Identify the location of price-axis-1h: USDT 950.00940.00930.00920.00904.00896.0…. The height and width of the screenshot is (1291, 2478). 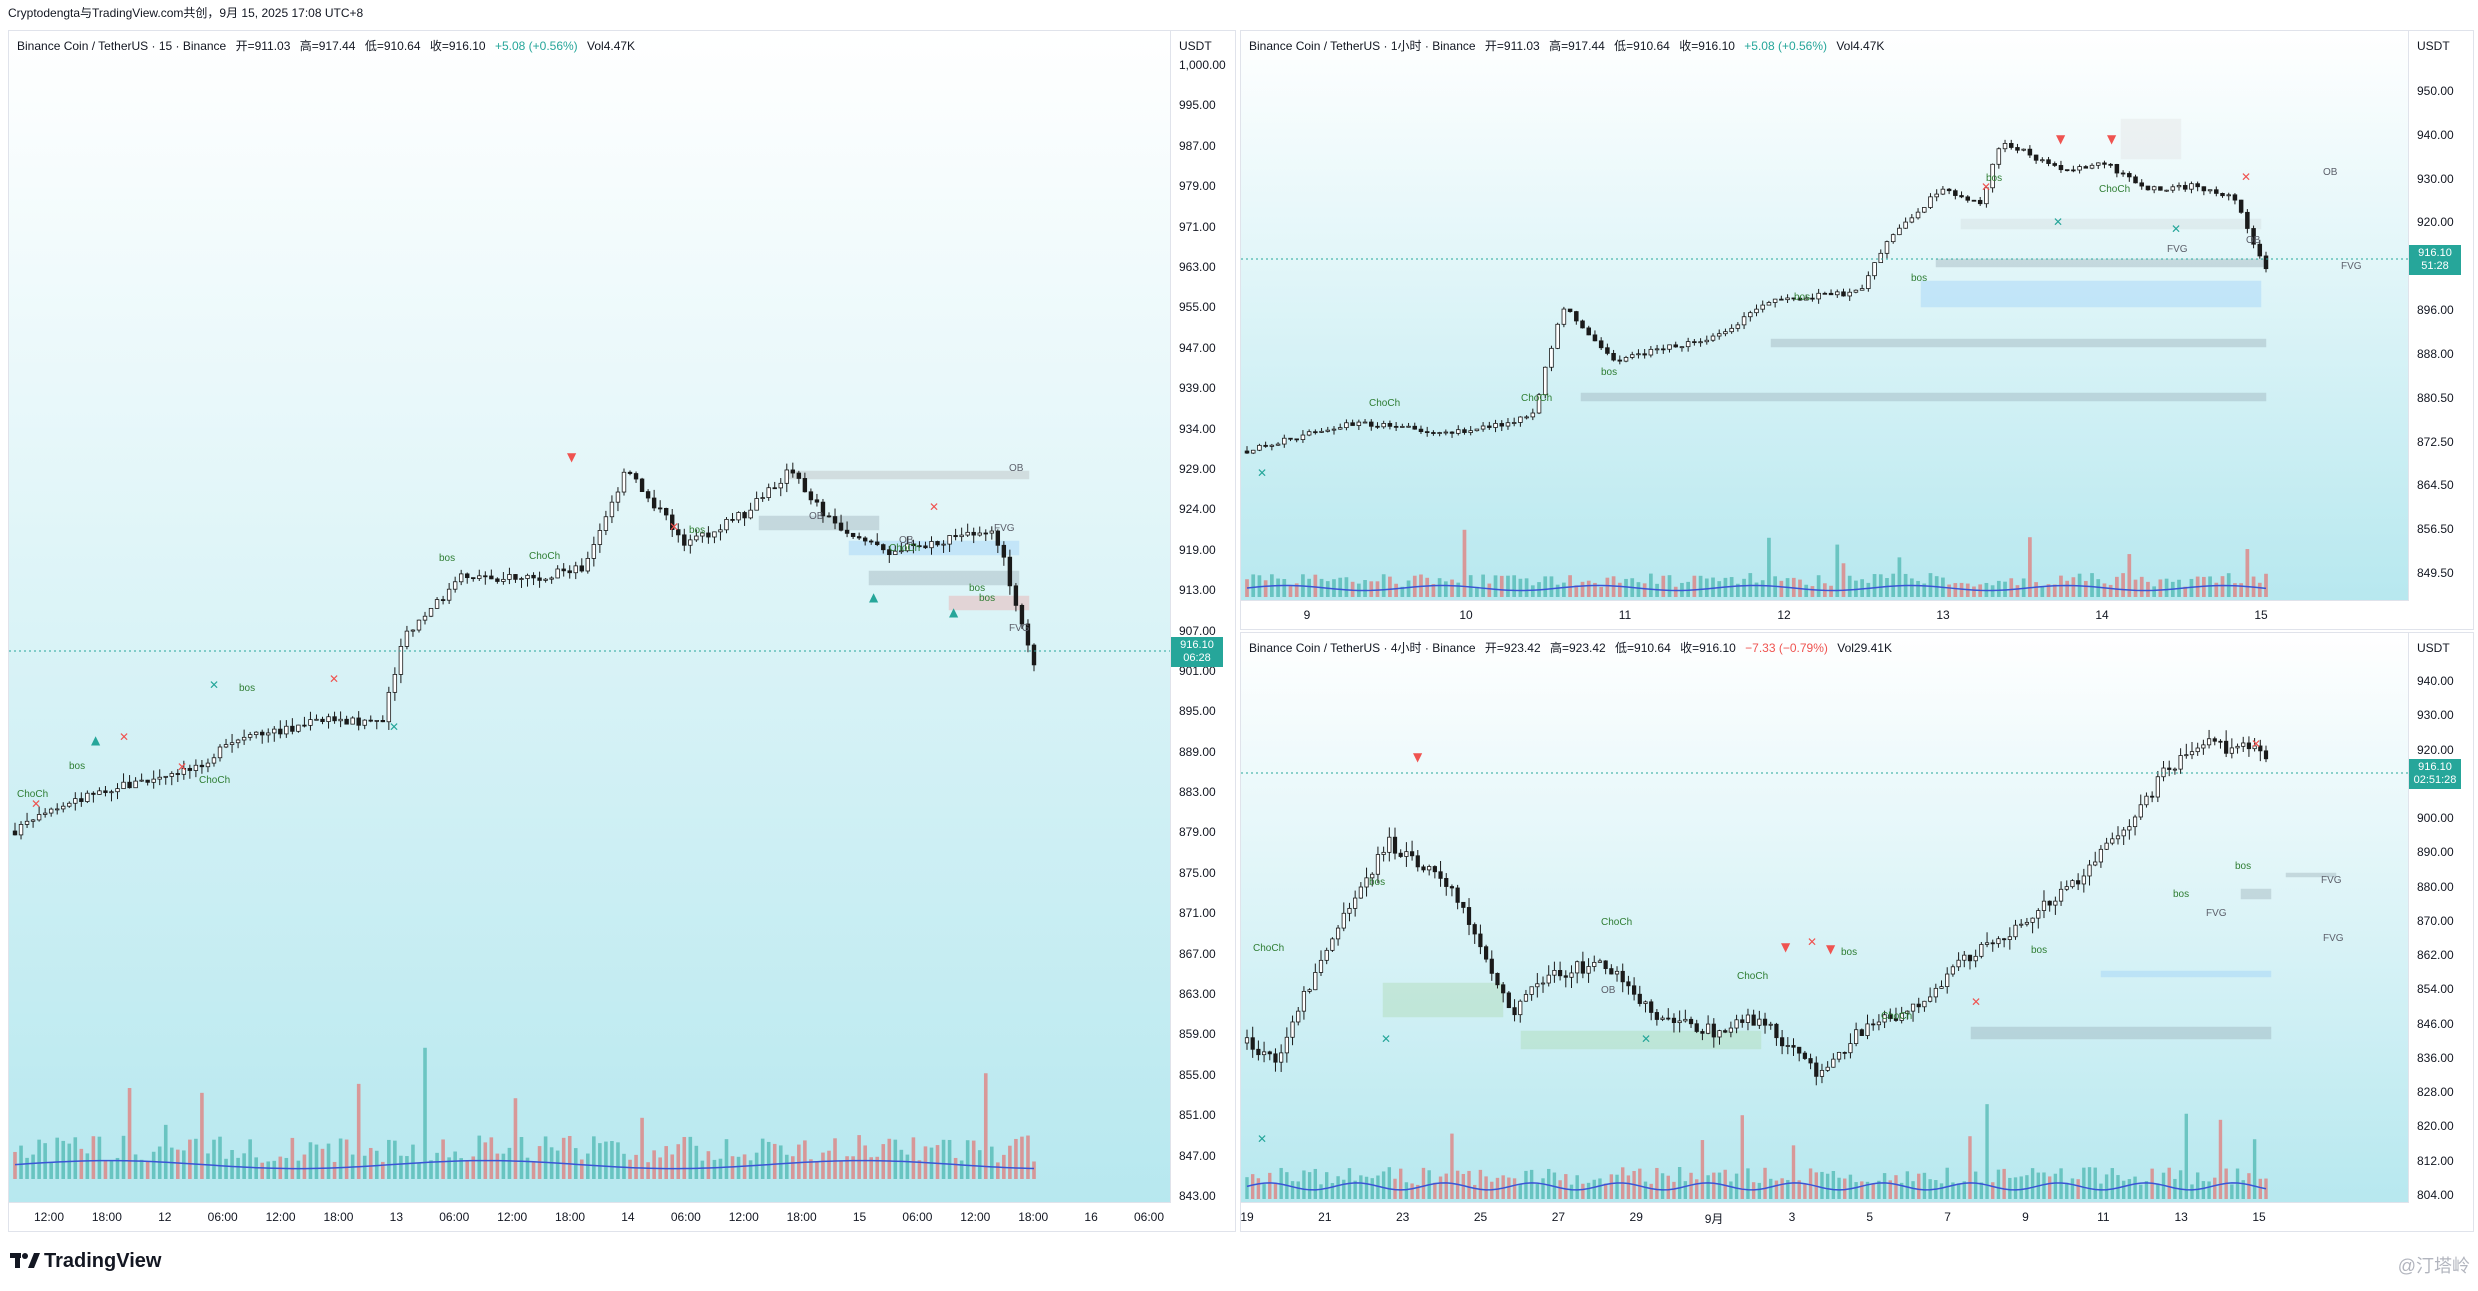
(2440, 330).